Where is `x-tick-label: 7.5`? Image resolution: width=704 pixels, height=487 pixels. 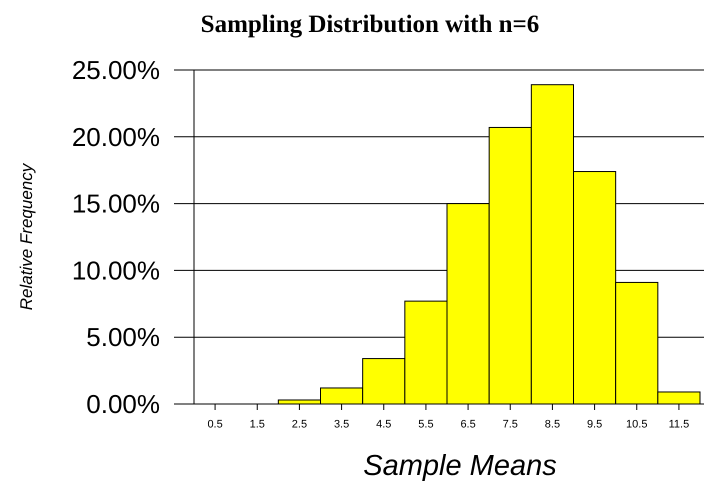 x-tick-label: 7.5 is located at coordinates (510, 424).